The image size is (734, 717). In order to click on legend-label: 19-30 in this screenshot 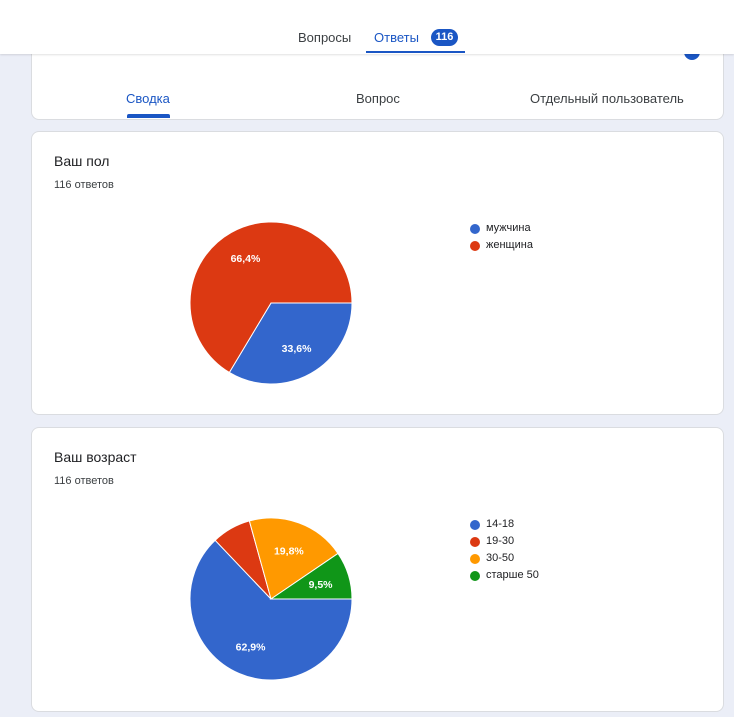, I will do `click(500, 541)`.